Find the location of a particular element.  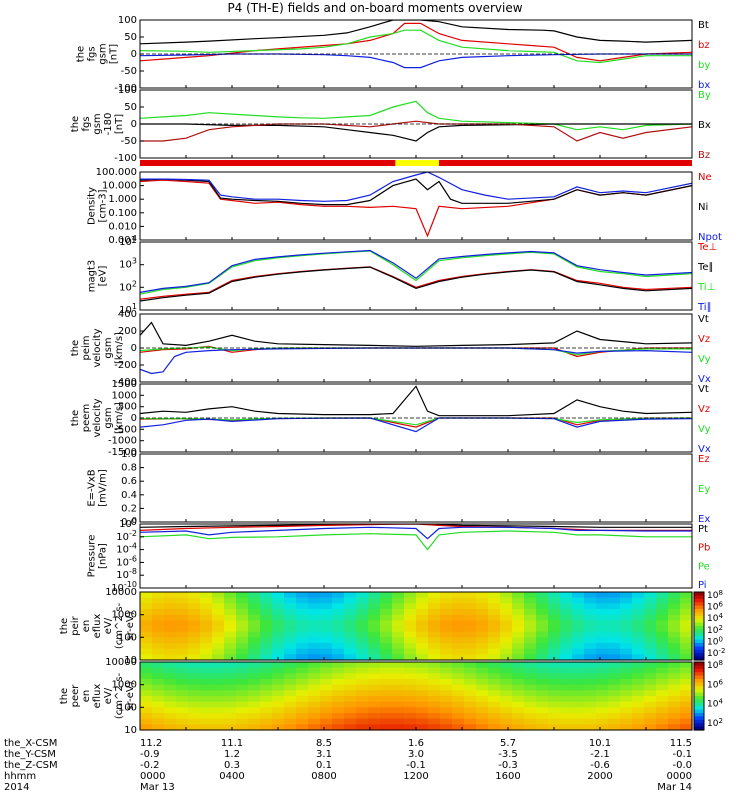

colorbar-frame is located at coordinates (699, 696).